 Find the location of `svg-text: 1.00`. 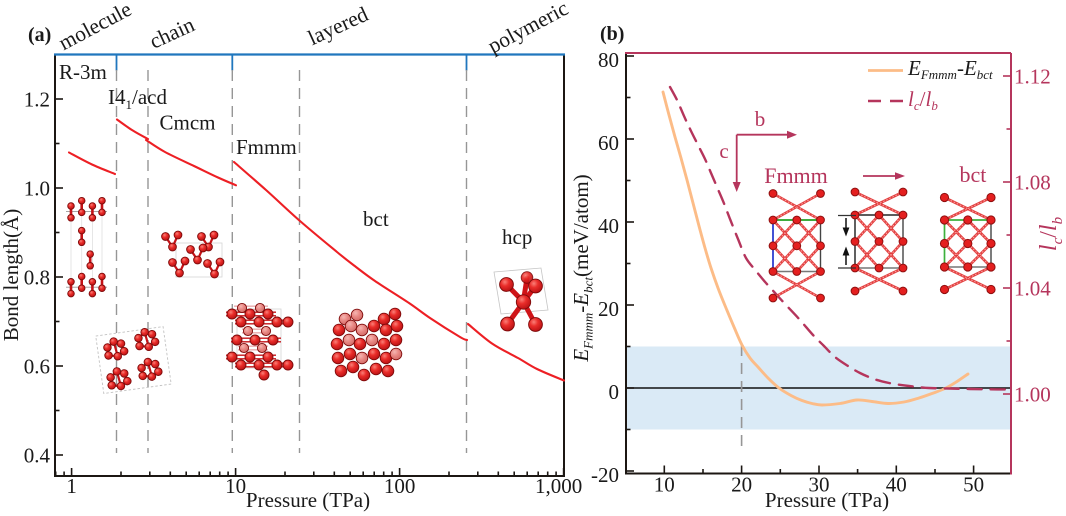

svg-text: 1.00 is located at coordinates (1032, 394).